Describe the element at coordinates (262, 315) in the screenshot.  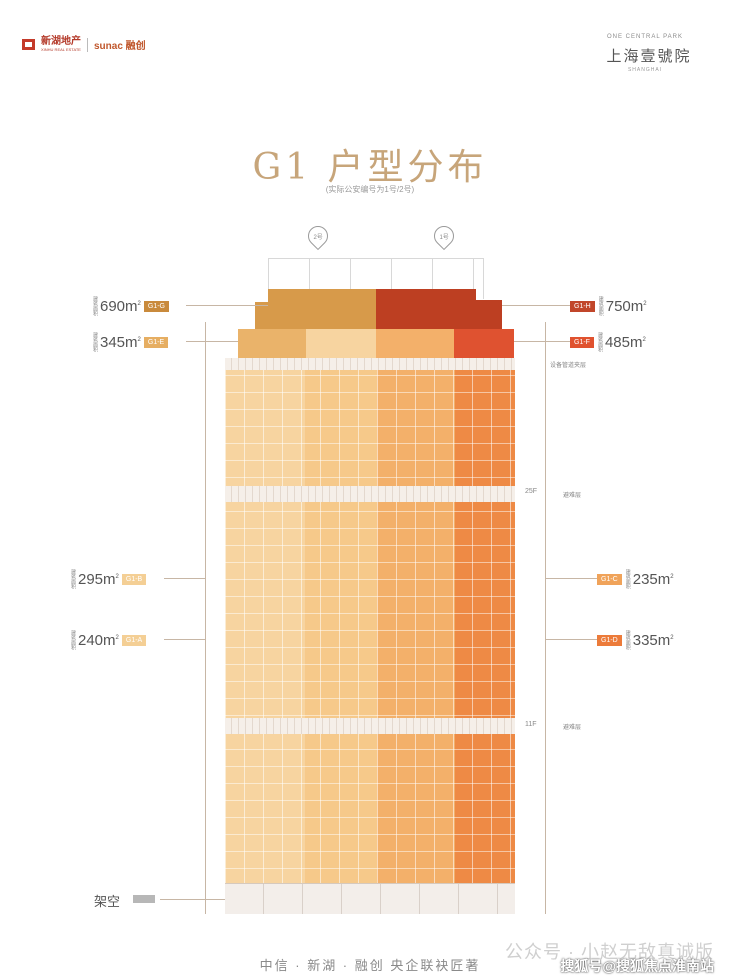
I see `unit-block-g1-g-step` at that location.